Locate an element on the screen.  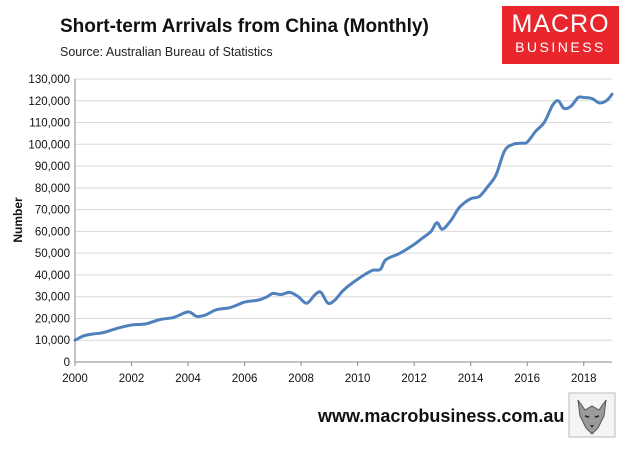
y-tick-label: 40,000 is located at coordinates (52, 276).